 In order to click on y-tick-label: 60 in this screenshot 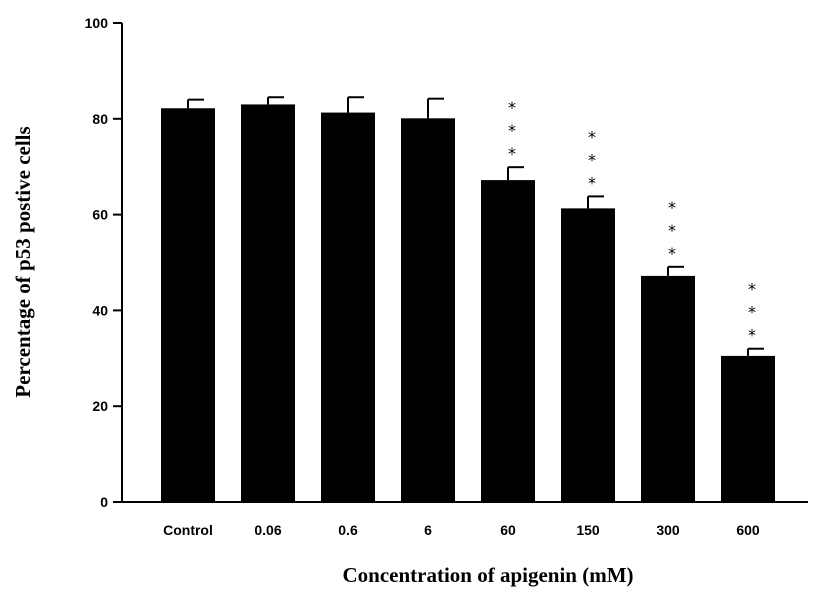, I will do `click(100, 215)`.